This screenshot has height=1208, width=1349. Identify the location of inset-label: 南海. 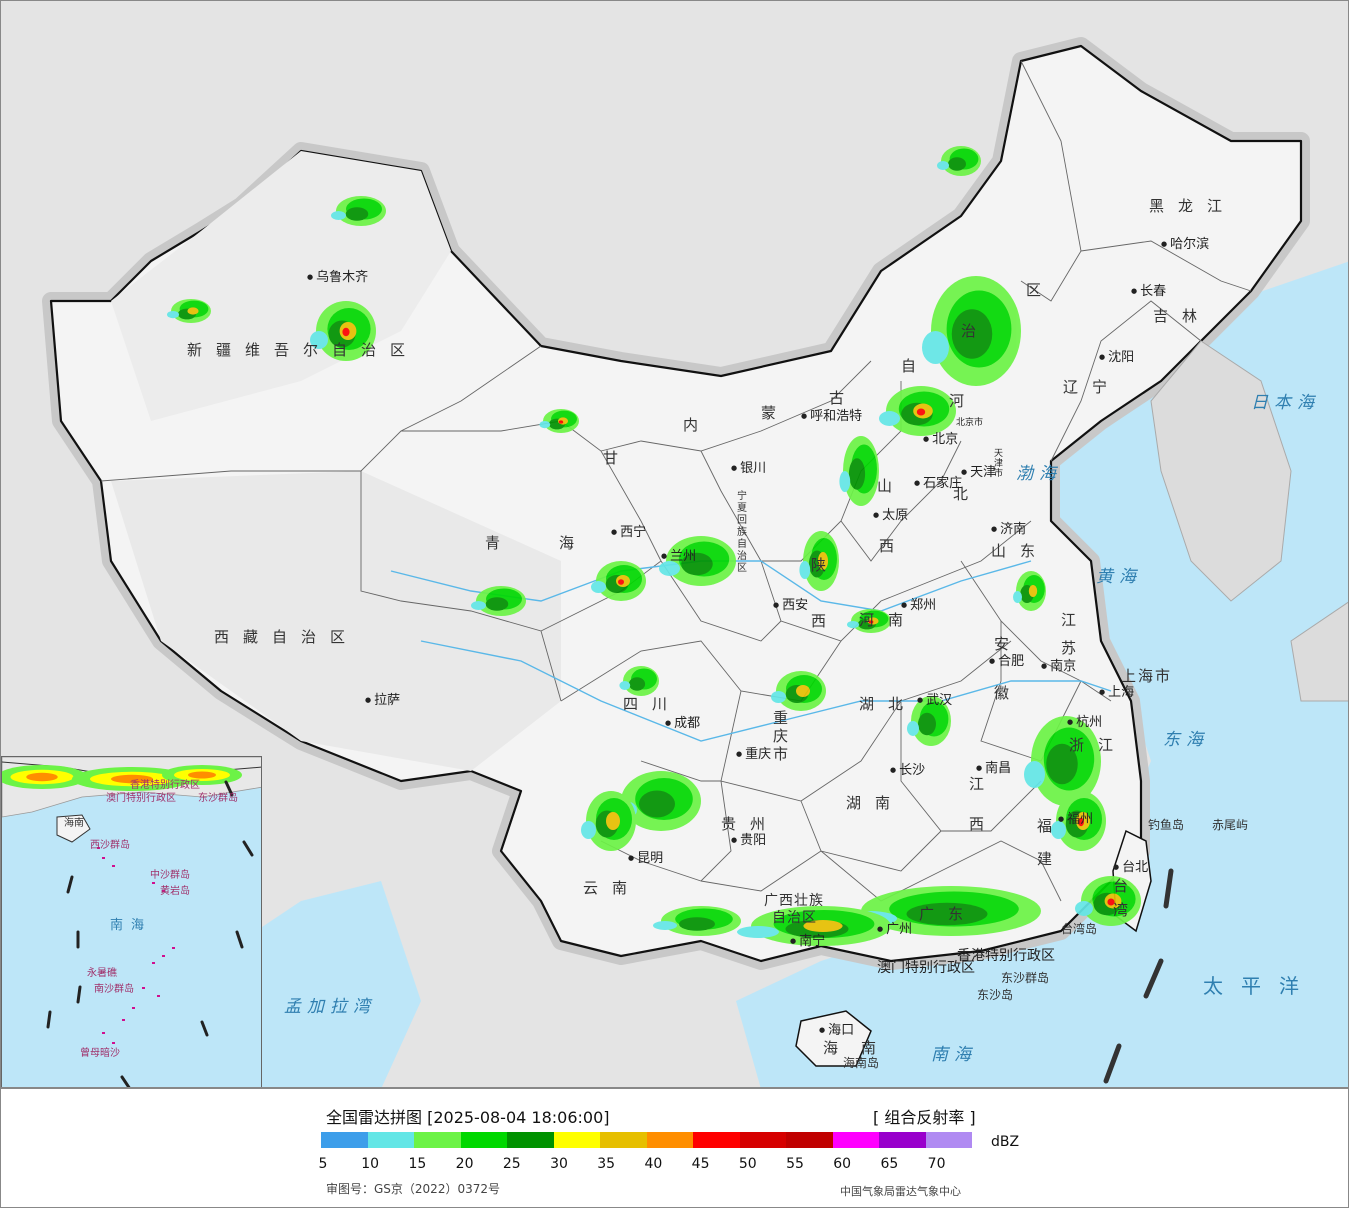
(131, 925).